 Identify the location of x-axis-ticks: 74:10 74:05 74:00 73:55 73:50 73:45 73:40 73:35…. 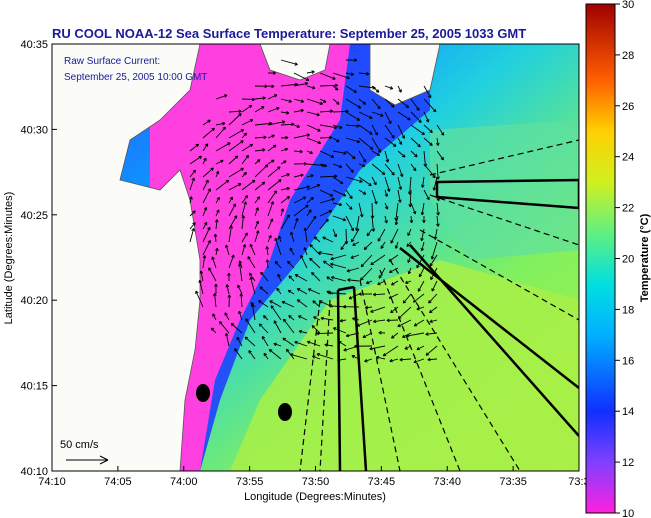
(314, 477).